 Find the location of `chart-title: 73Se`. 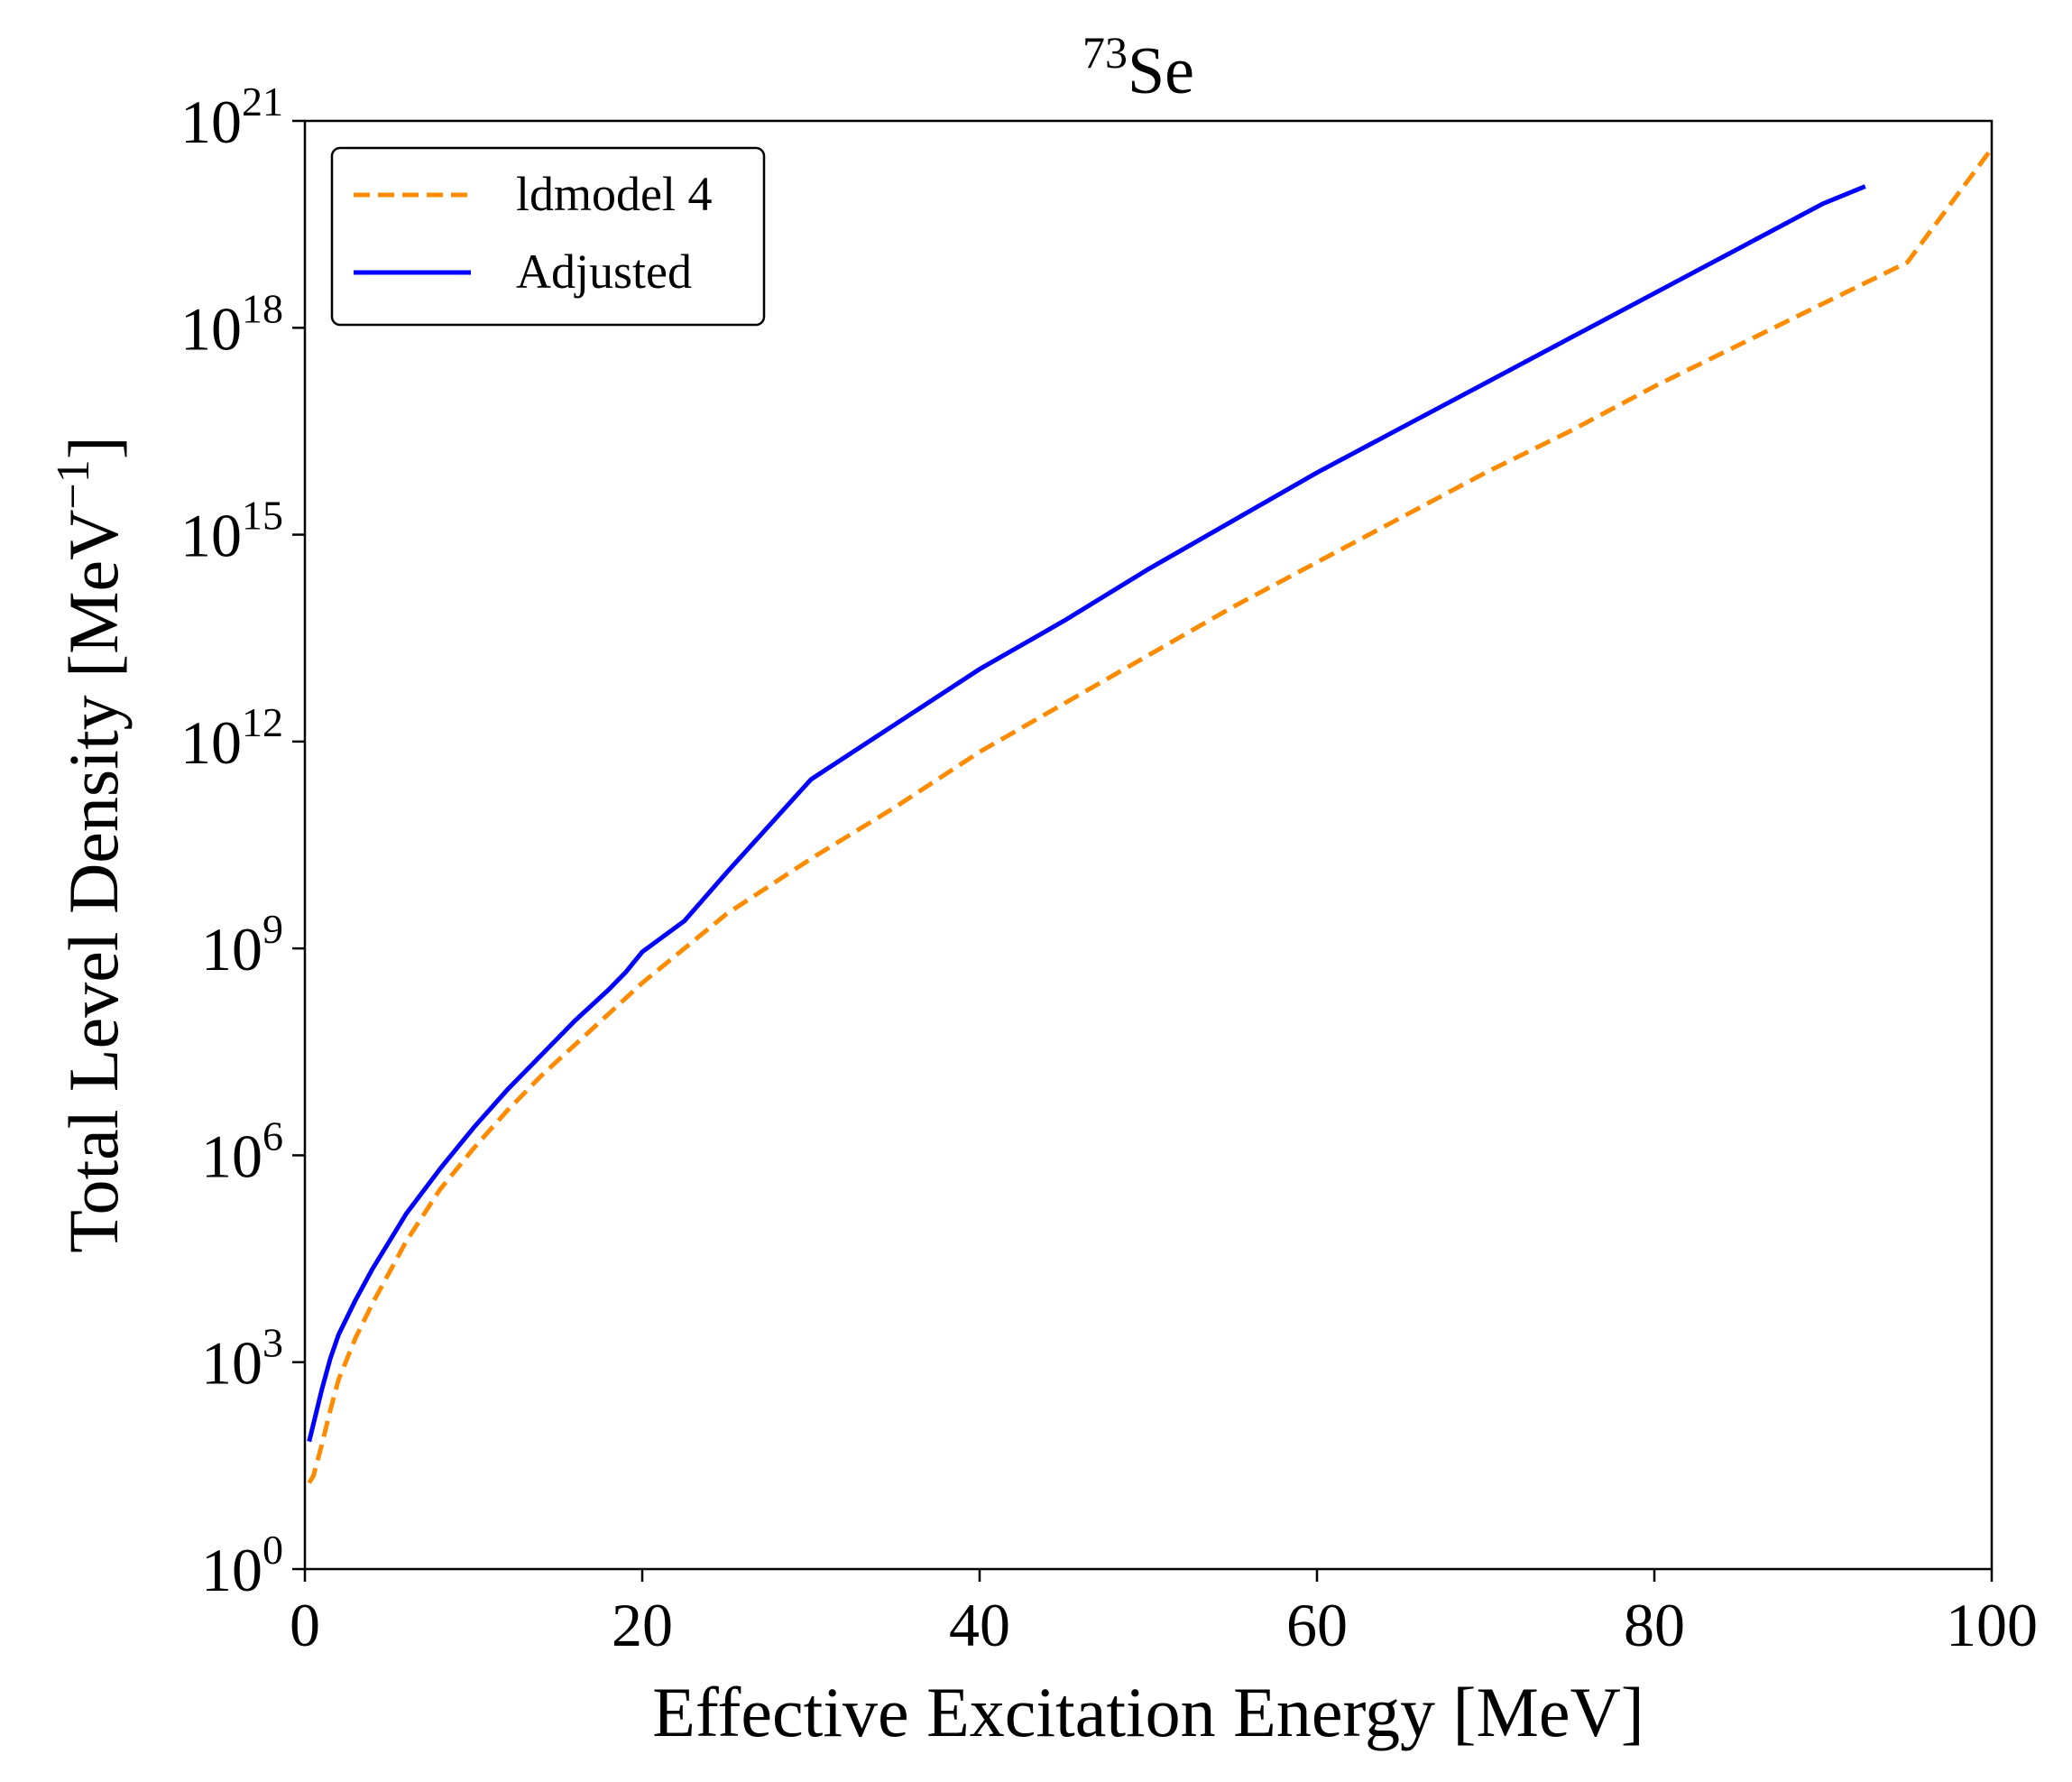

chart-title: 73Se is located at coordinates (1138, 67).